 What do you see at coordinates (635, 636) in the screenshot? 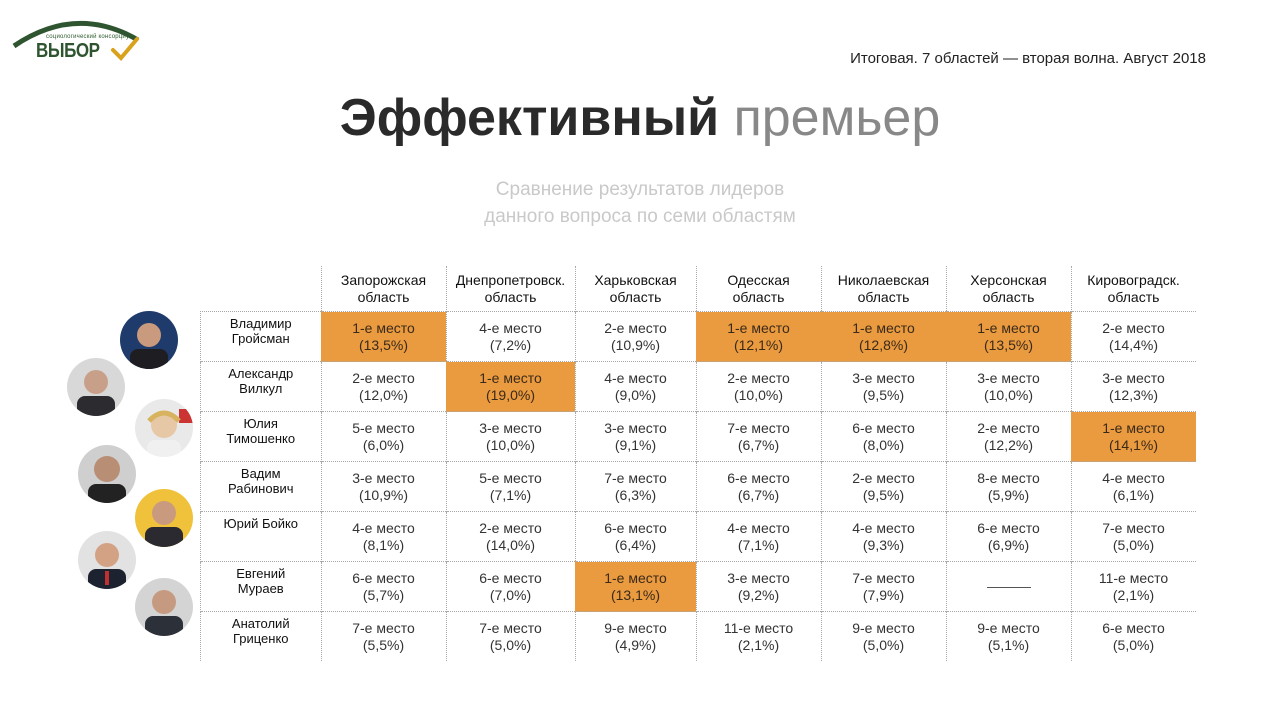
I see `result-cell: 9-е место (4,9%)` at bounding box center [635, 636].